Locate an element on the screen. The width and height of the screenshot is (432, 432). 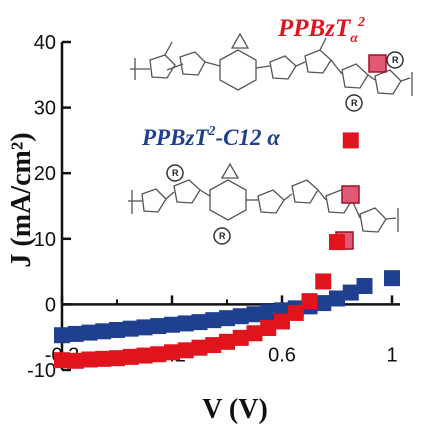
x-tick-label: 1 is located at coordinates (391, 355).